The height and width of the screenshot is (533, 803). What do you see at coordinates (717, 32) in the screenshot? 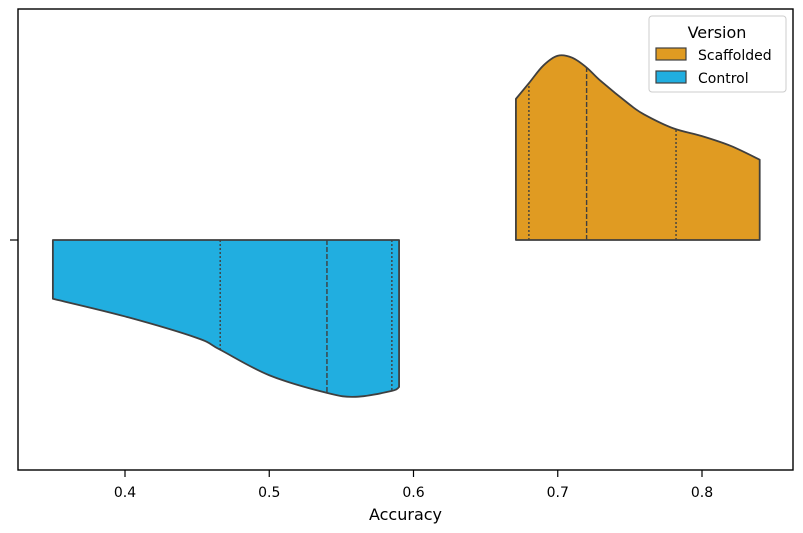
I see `legend-title: Version` at bounding box center [717, 32].